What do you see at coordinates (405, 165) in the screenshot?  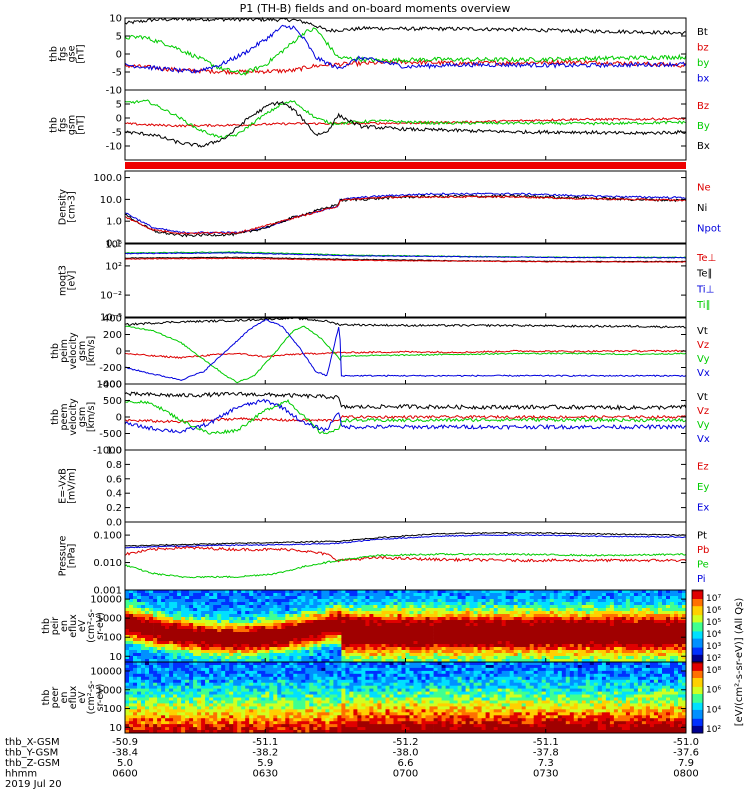 I see `separator-bar` at bounding box center [405, 165].